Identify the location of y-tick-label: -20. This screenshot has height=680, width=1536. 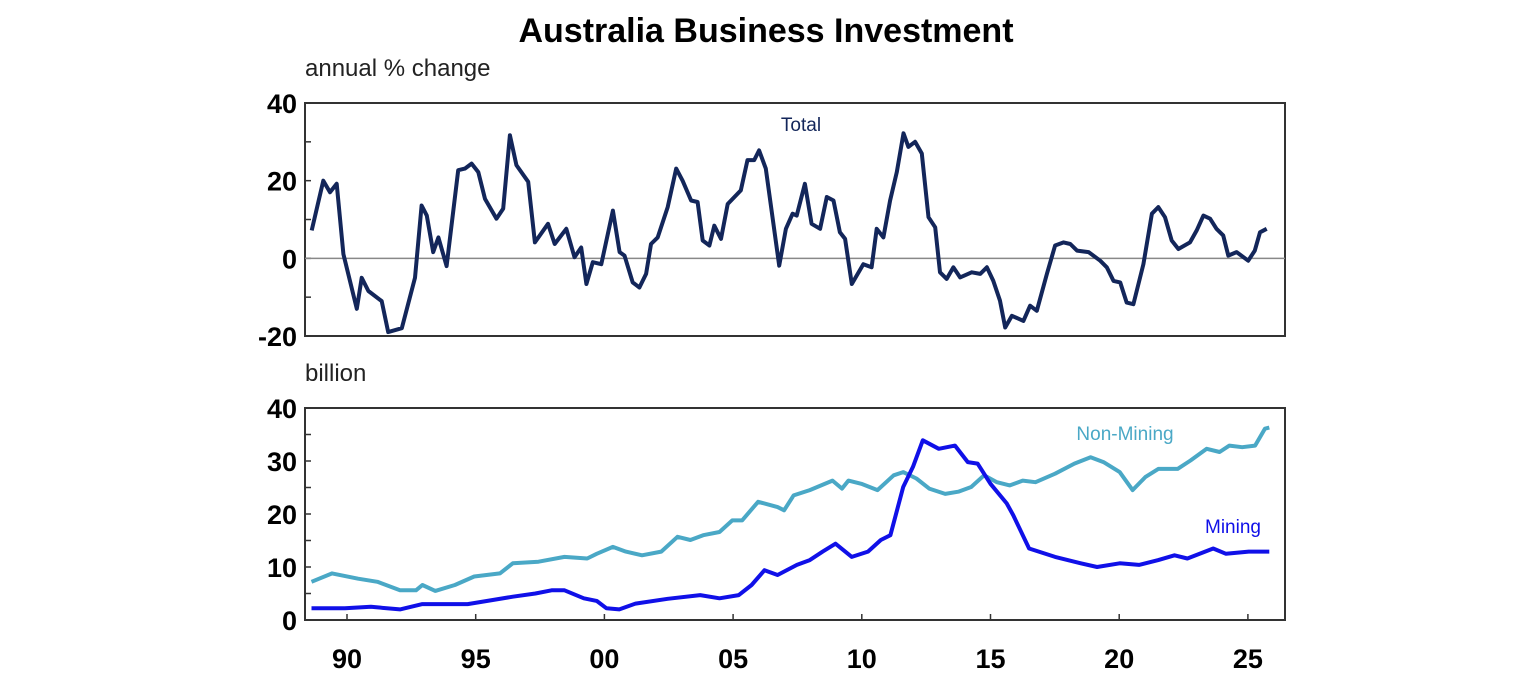
(277, 337).